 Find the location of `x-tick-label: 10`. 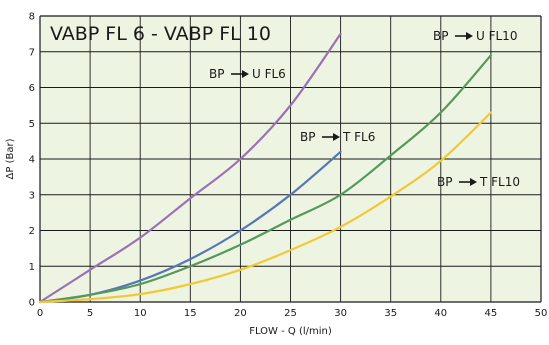

x-tick-label: 10 is located at coordinates (140, 313).